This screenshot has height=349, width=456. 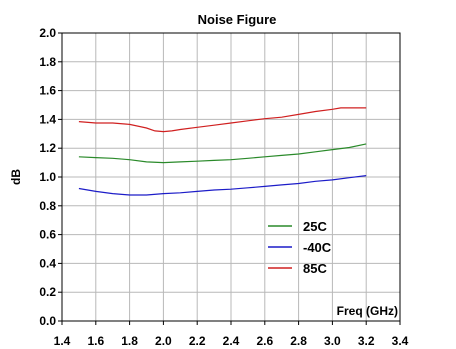 I want to click on x-tick-label: 2.8, so click(x=298, y=341).